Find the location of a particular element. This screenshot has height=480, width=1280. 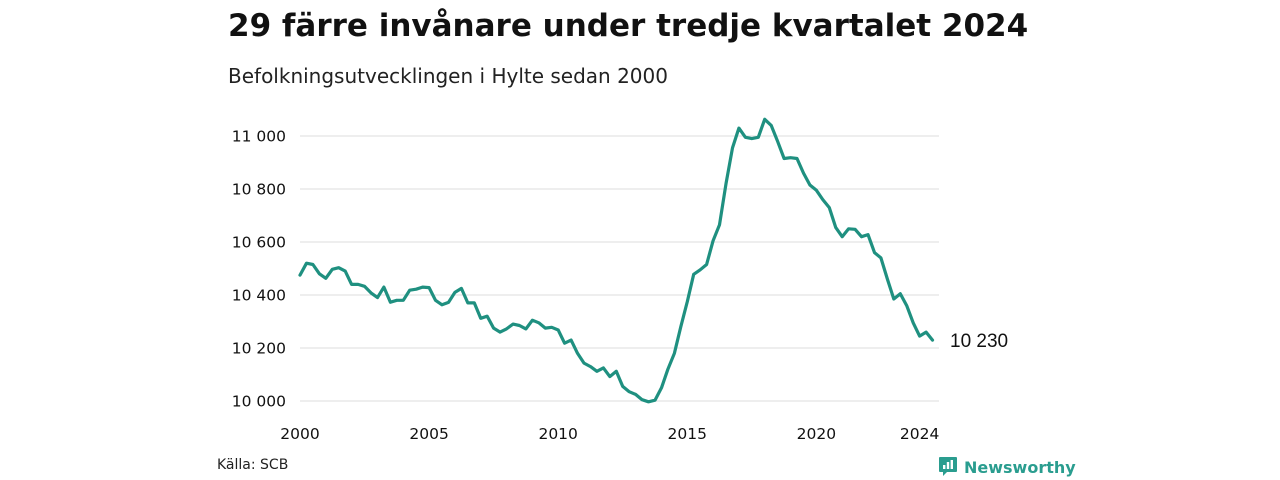

x-tick-label: 2005 is located at coordinates (428, 434).